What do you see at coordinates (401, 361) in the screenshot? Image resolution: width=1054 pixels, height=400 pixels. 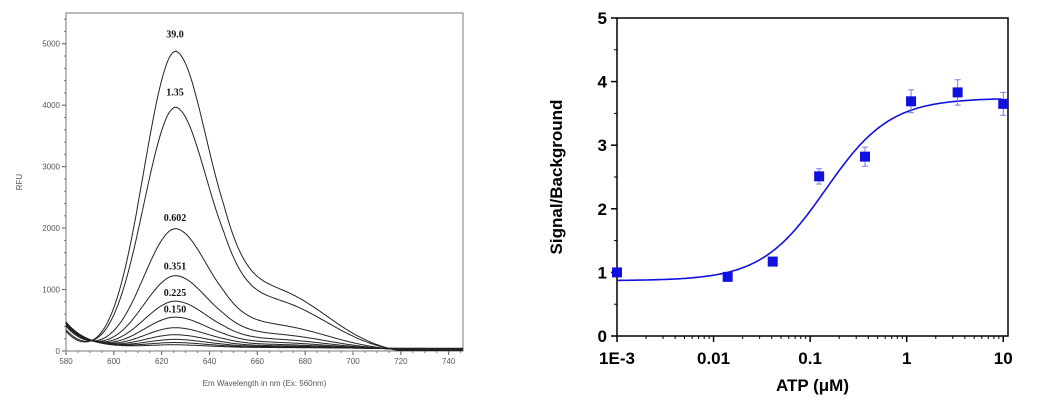 I see `x-tick-label: 720` at bounding box center [401, 361].